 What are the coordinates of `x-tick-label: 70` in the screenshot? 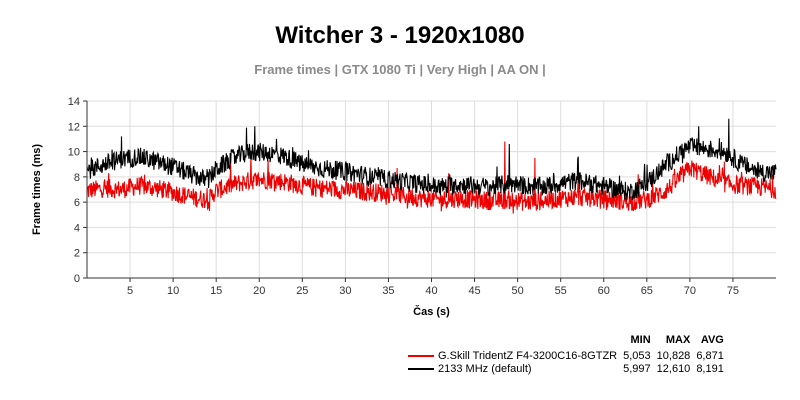 It's located at (690, 291).